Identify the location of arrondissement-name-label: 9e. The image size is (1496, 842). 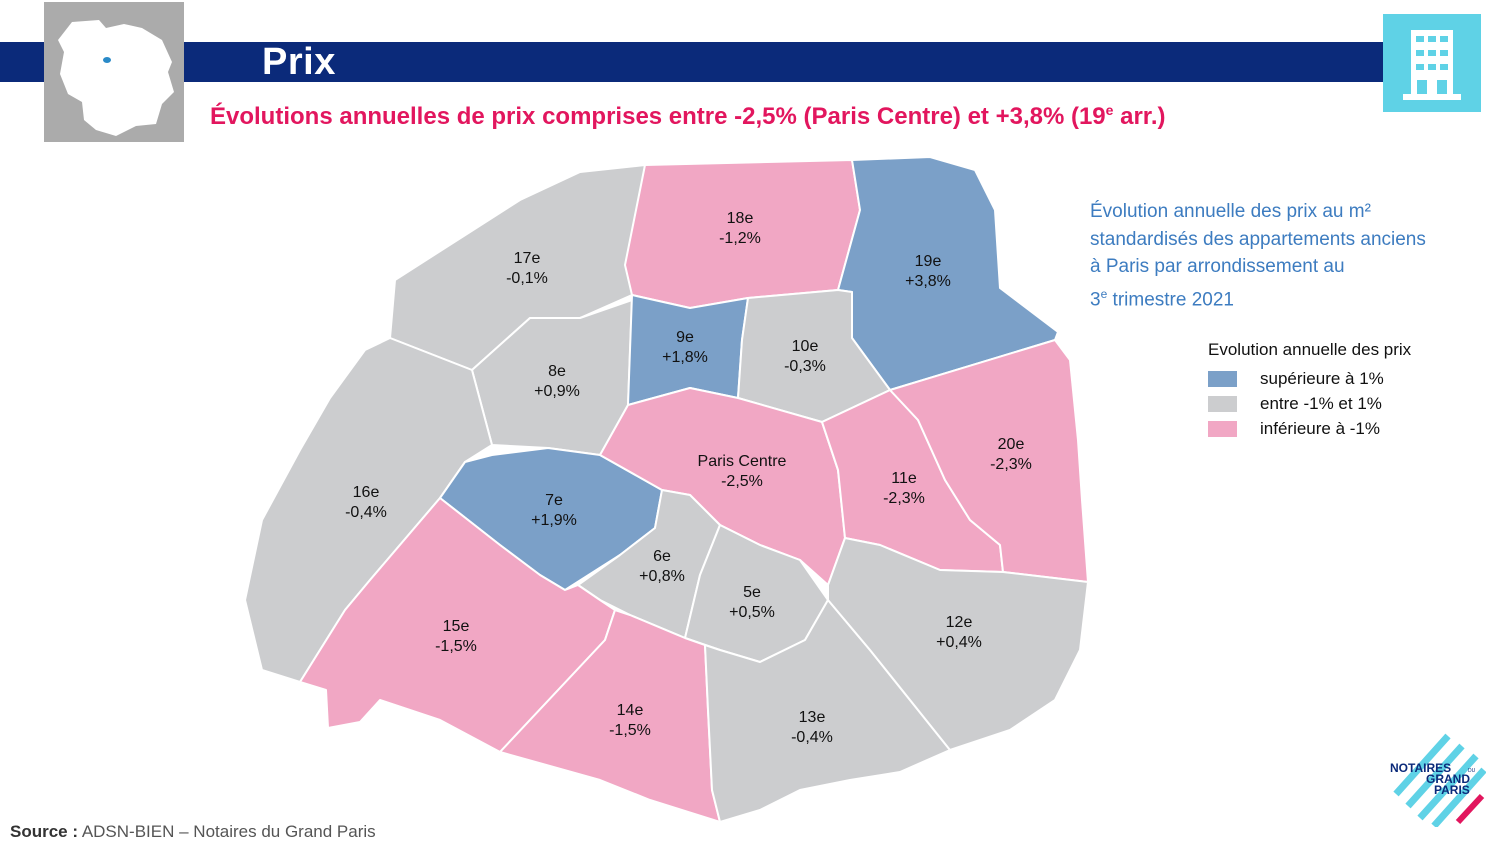
(685, 337).